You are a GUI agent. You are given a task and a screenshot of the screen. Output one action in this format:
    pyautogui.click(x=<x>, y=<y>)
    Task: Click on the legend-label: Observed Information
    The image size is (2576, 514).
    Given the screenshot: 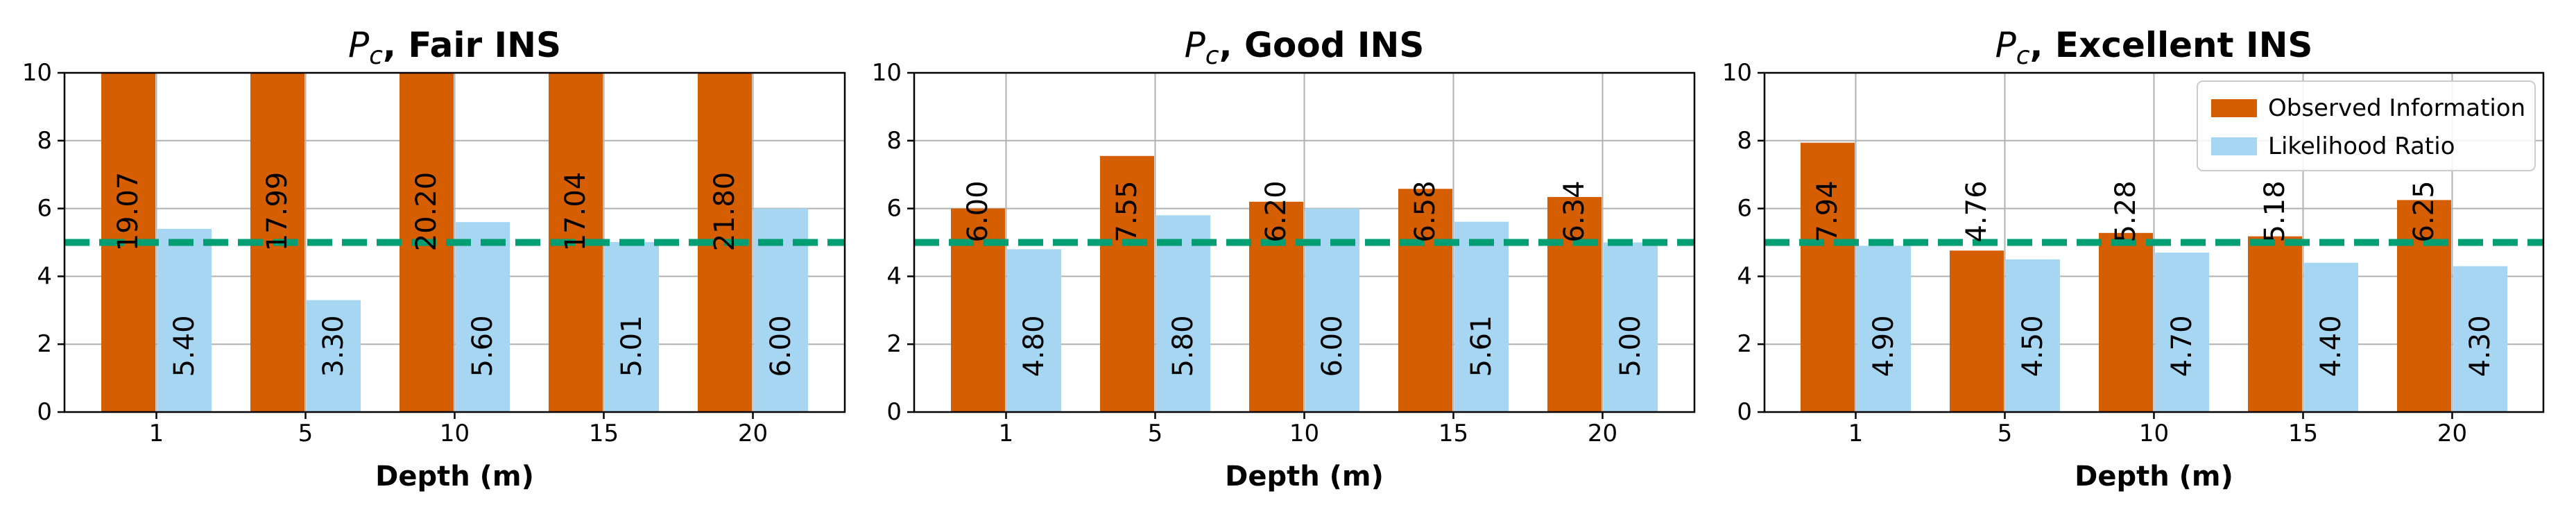 What is the action you would take?
    pyautogui.click(x=2396, y=108)
    